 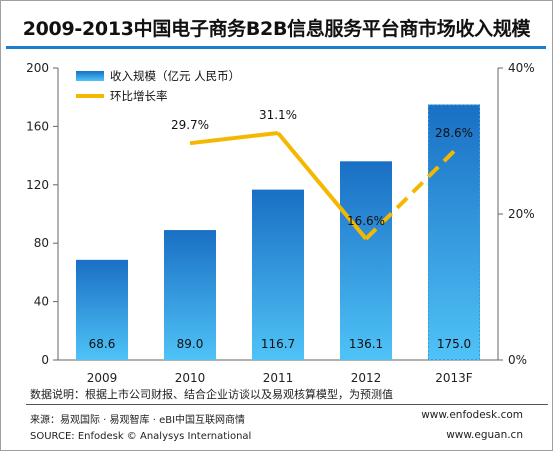 I want to click on footer-divider, so click(x=287, y=404).